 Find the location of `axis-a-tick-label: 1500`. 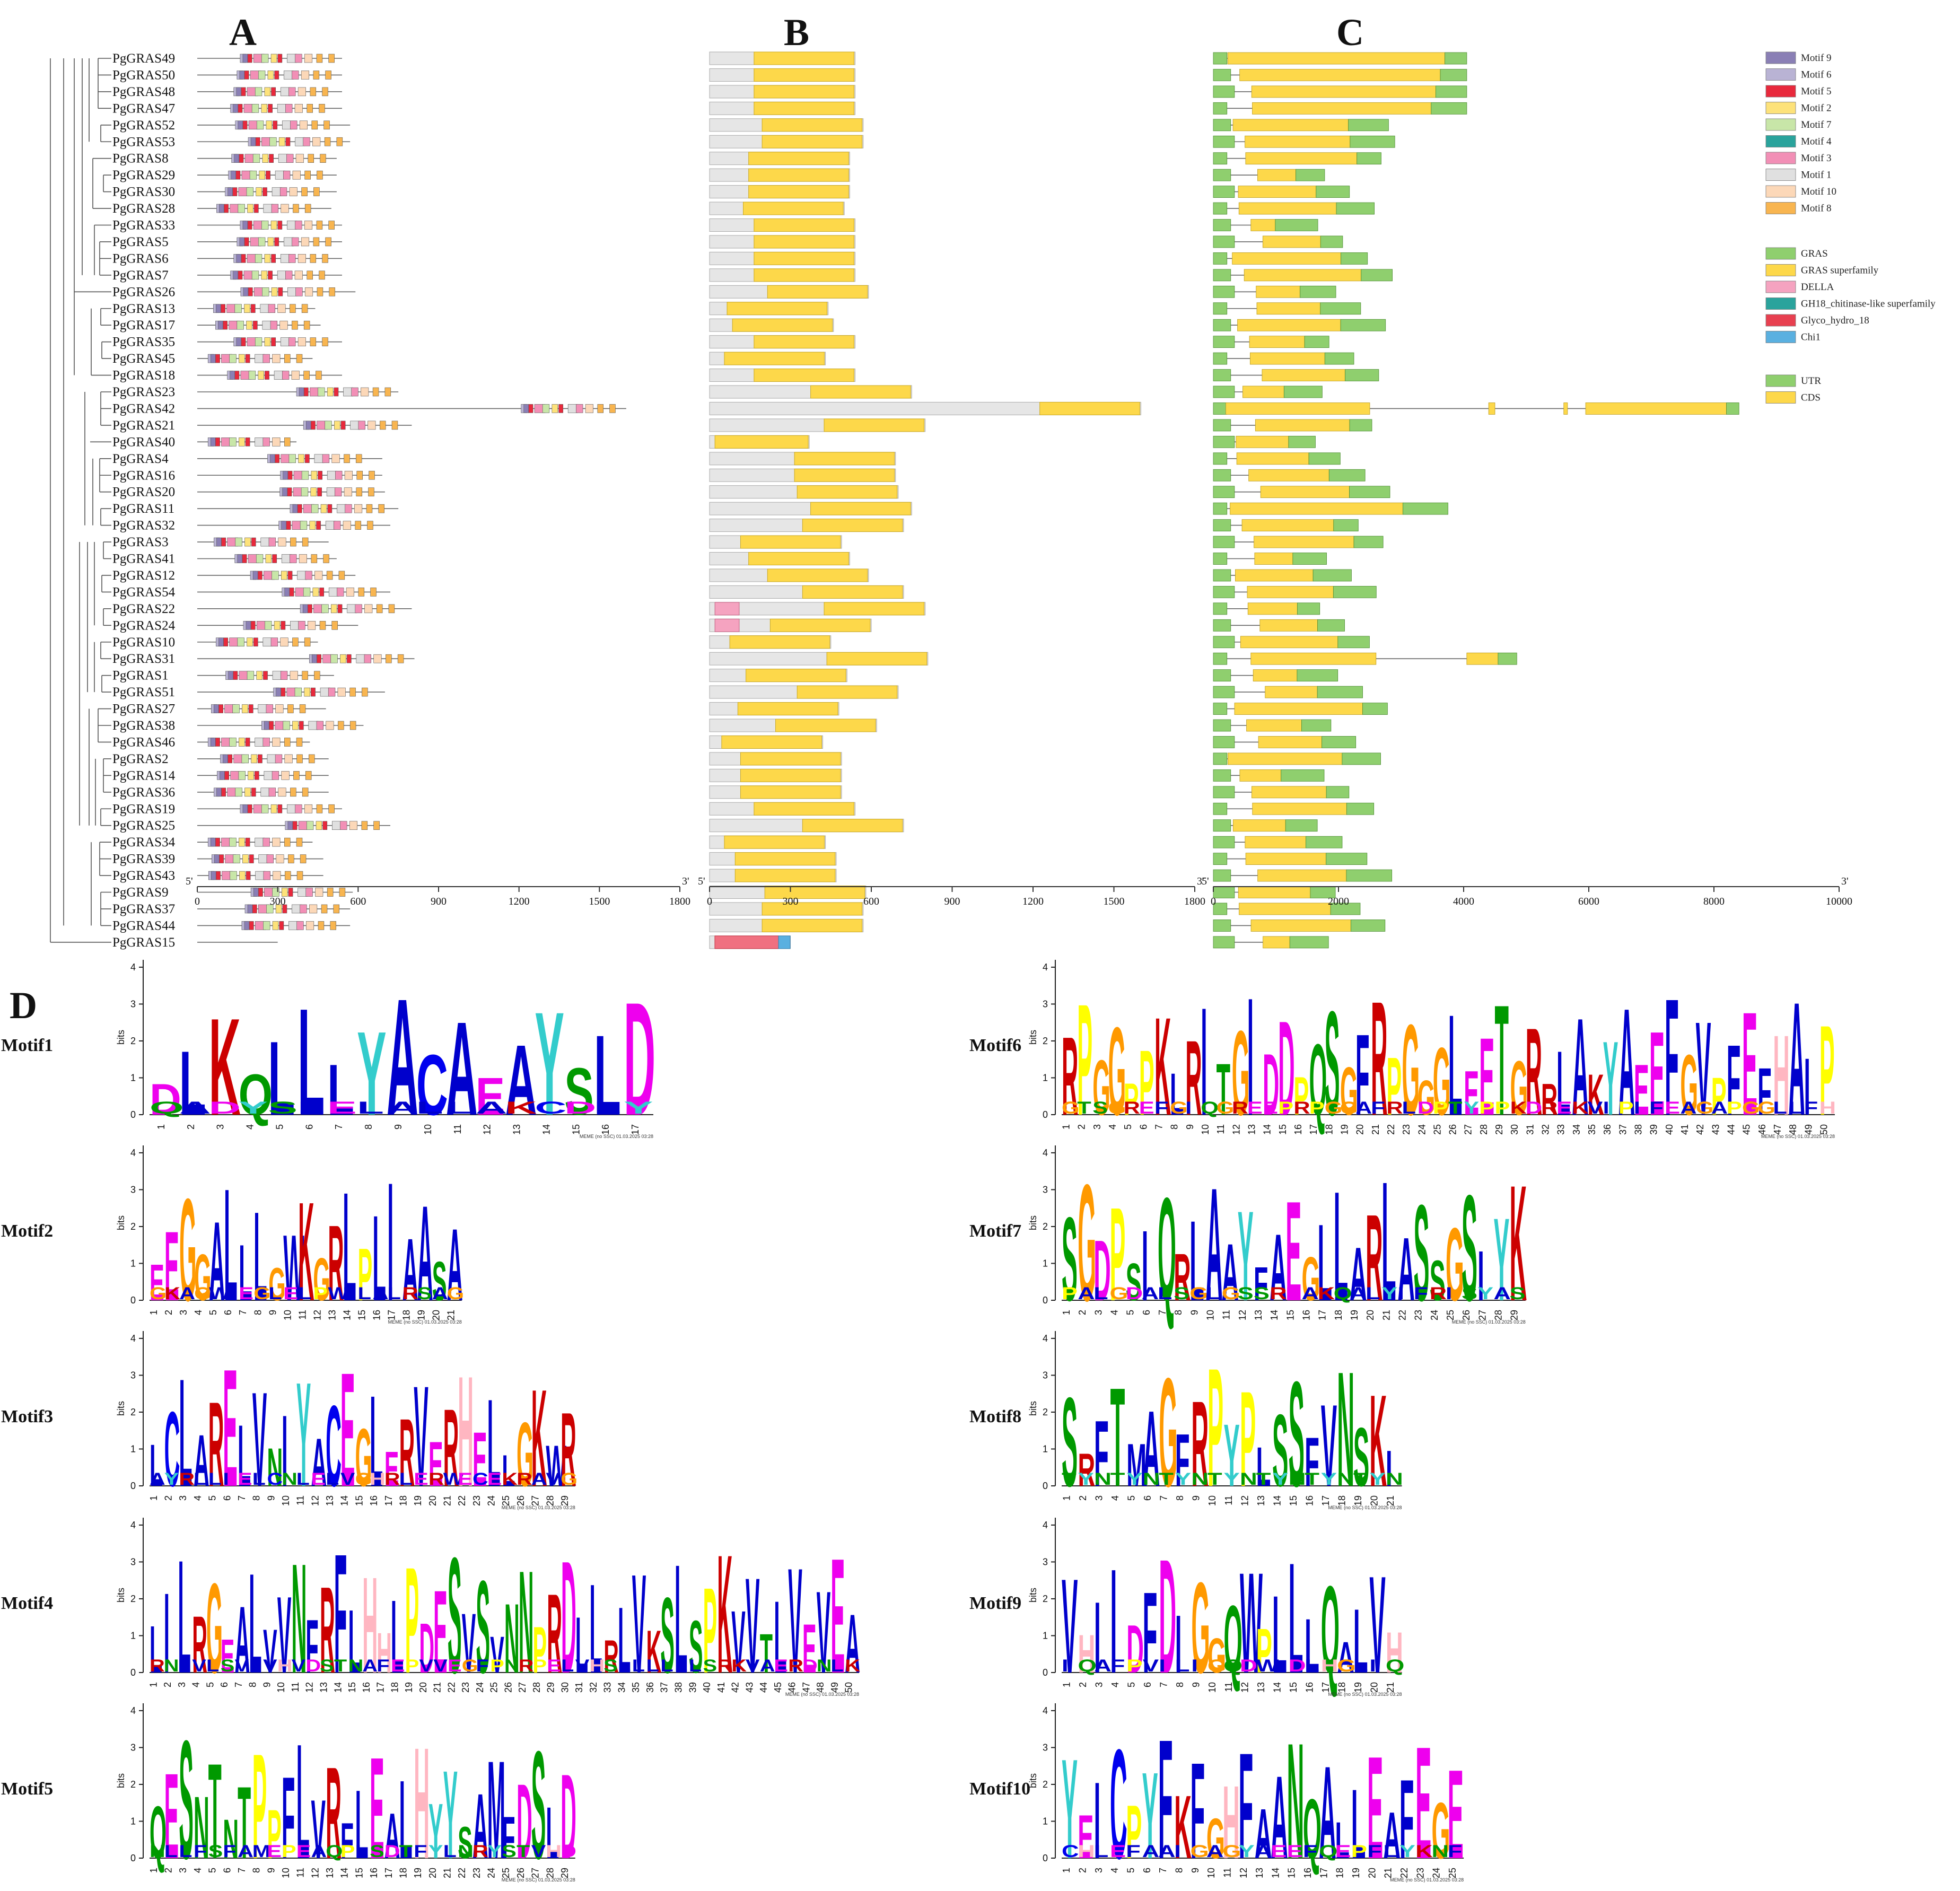

axis-a-tick-label: 1500 is located at coordinates (599, 901).